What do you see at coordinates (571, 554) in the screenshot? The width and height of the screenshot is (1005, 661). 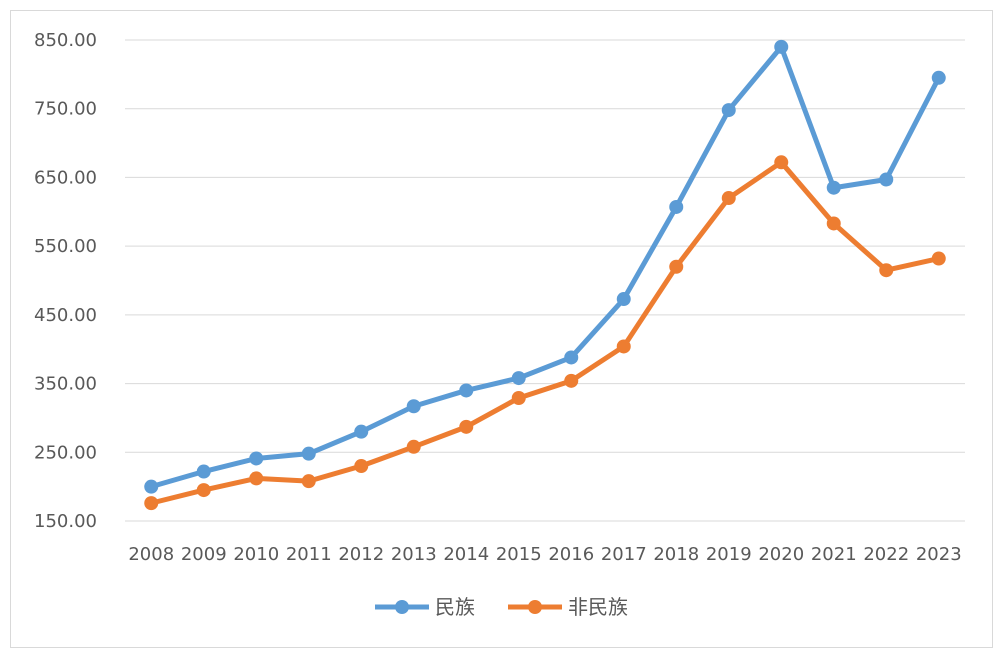 I see `x-tick-label: 2016` at bounding box center [571, 554].